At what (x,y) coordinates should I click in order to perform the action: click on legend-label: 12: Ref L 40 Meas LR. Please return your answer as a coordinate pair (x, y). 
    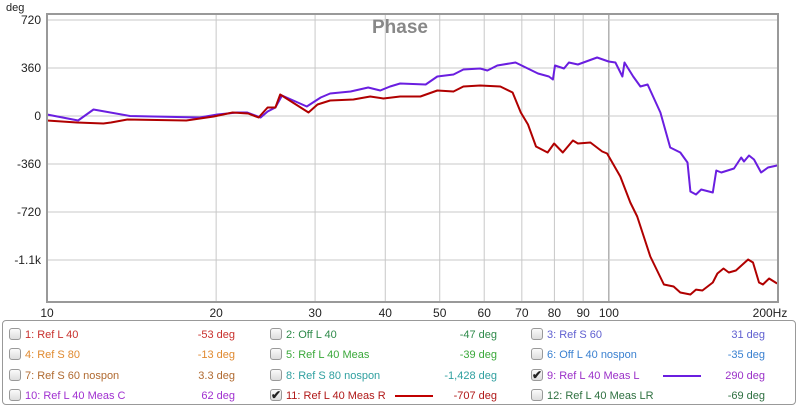
    Looking at the image, I should click on (600, 396).